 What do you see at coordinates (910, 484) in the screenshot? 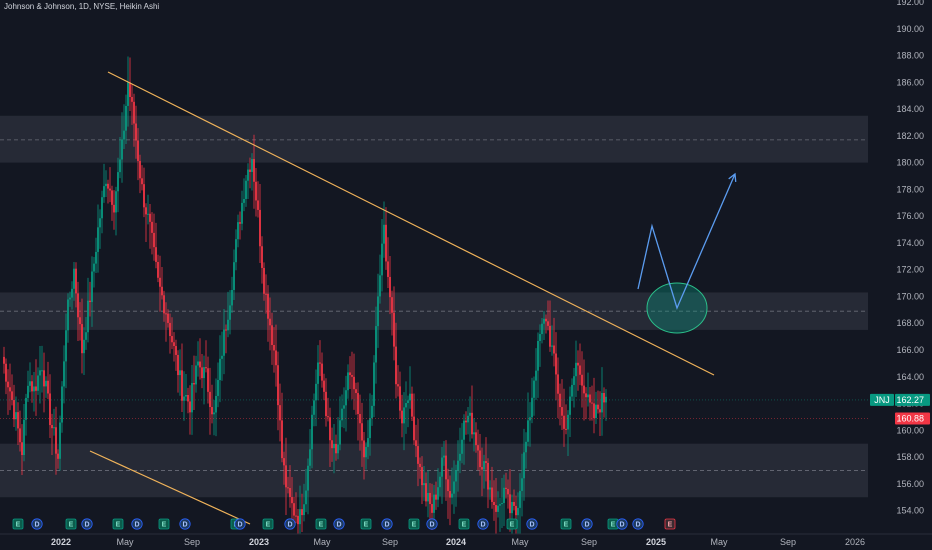
I see `price-tick-label: 156.00` at bounding box center [910, 484].